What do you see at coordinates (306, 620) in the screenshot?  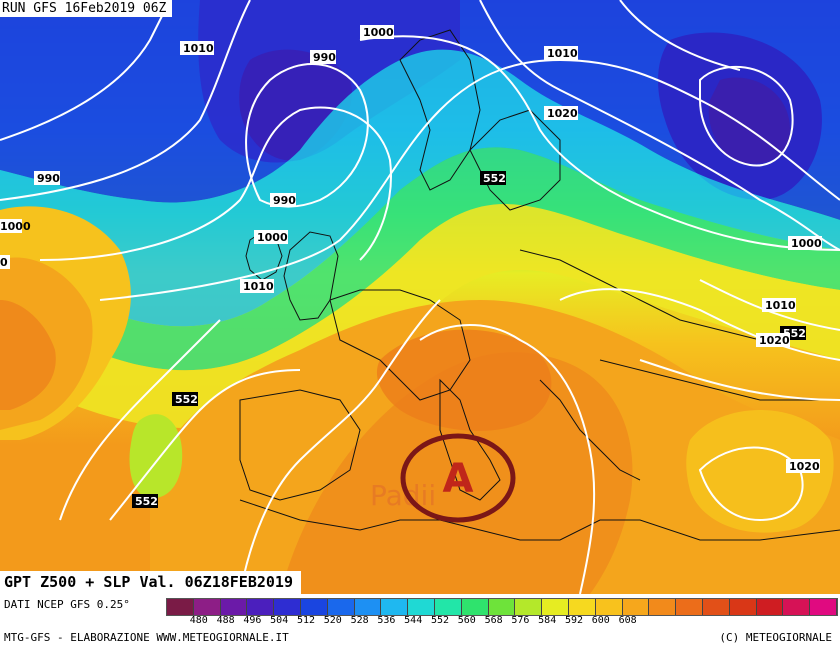 I see `legend-tick-label: 512` at bounding box center [306, 620].